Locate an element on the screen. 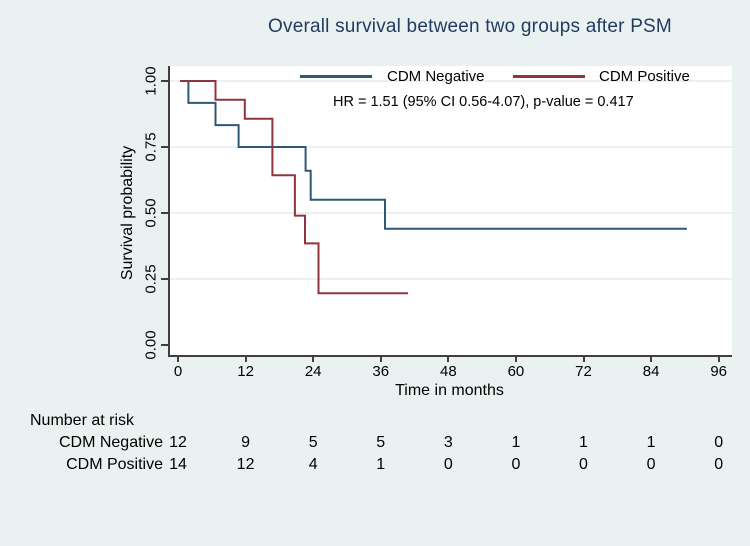  risk-count: 14 is located at coordinates (178, 464).